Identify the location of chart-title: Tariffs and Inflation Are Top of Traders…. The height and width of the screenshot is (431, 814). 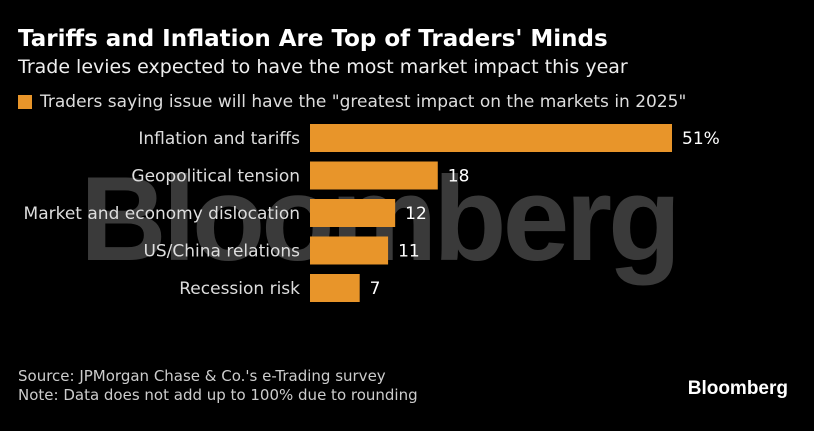
(313, 39).